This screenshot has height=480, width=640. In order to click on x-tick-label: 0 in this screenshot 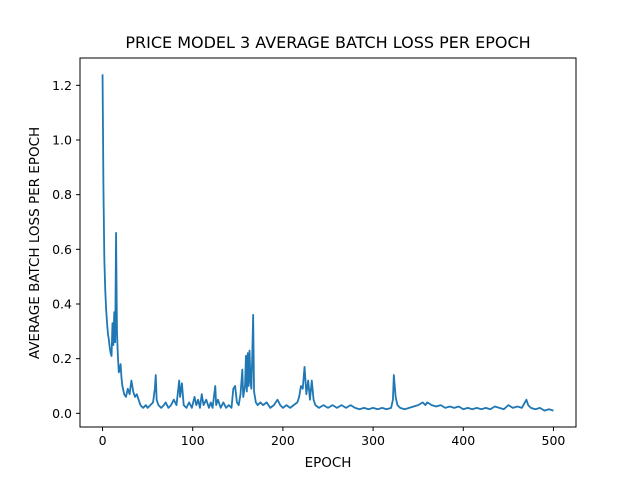, I will do `click(103, 440)`.